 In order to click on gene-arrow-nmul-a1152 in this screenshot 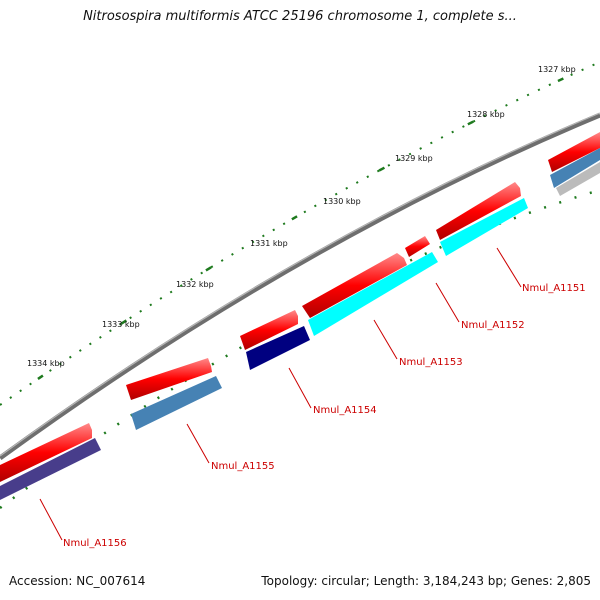, I will do `click(484, 227)`.